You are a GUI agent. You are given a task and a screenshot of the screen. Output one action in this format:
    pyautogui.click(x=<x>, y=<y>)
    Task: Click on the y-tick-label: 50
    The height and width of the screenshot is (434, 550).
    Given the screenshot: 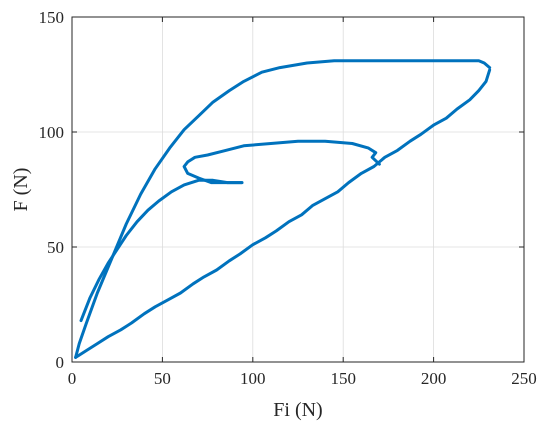 What is the action you would take?
    pyautogui.click(x=55, y=247)
    